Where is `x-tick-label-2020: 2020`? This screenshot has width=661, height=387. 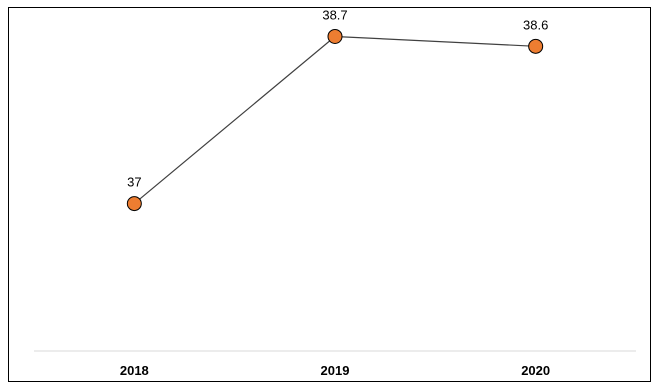 x-tick-label-2020: 2020 is located at coordinates (535, 370).